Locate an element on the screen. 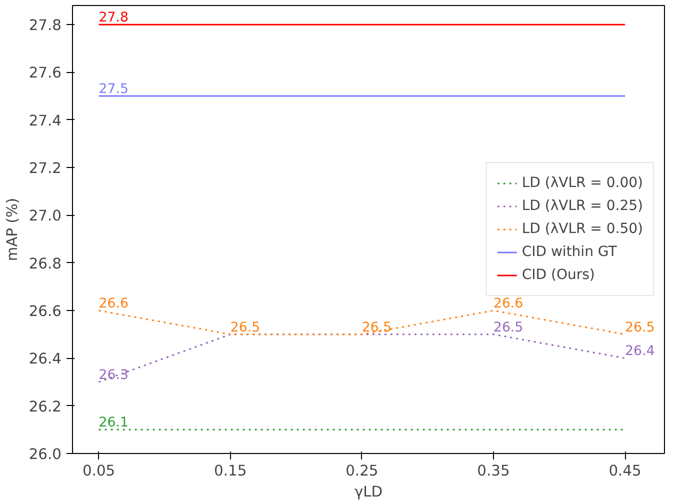 This screenshot has width=684, height=503. x-tick-label: 0.15 is located at coordinates (230, 471).